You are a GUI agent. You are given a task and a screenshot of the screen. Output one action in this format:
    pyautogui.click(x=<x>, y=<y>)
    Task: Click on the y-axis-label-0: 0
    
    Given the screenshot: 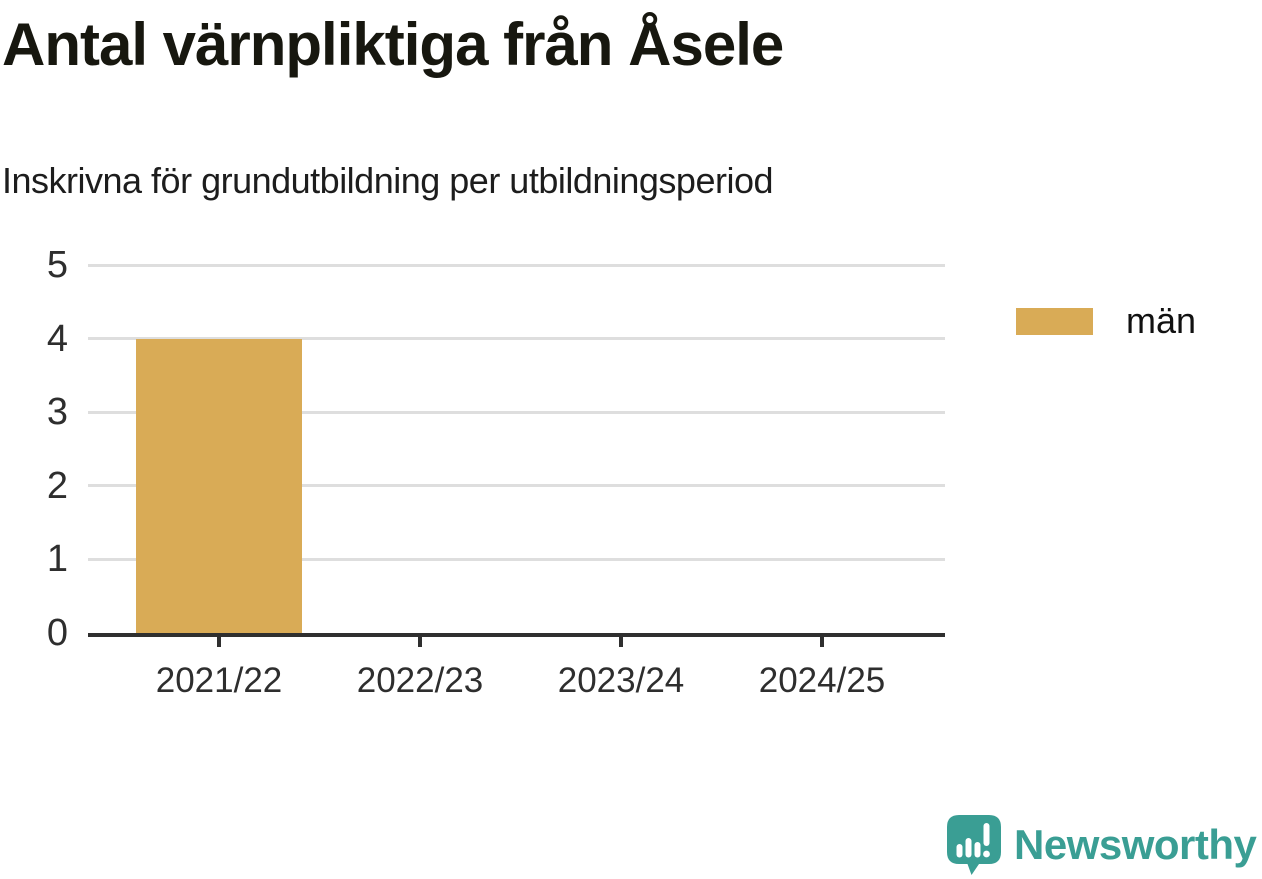 What is the action you would take?
    pyautogui.click(x=57, y=633)
    